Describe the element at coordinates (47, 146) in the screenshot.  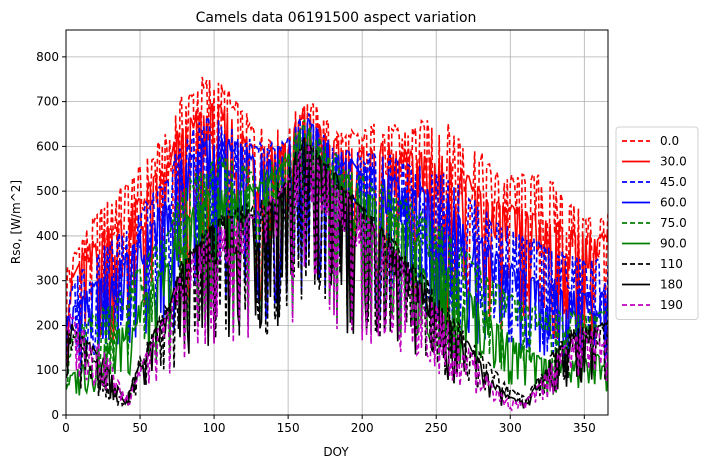
I see `y-tick-label: 600` at that location.